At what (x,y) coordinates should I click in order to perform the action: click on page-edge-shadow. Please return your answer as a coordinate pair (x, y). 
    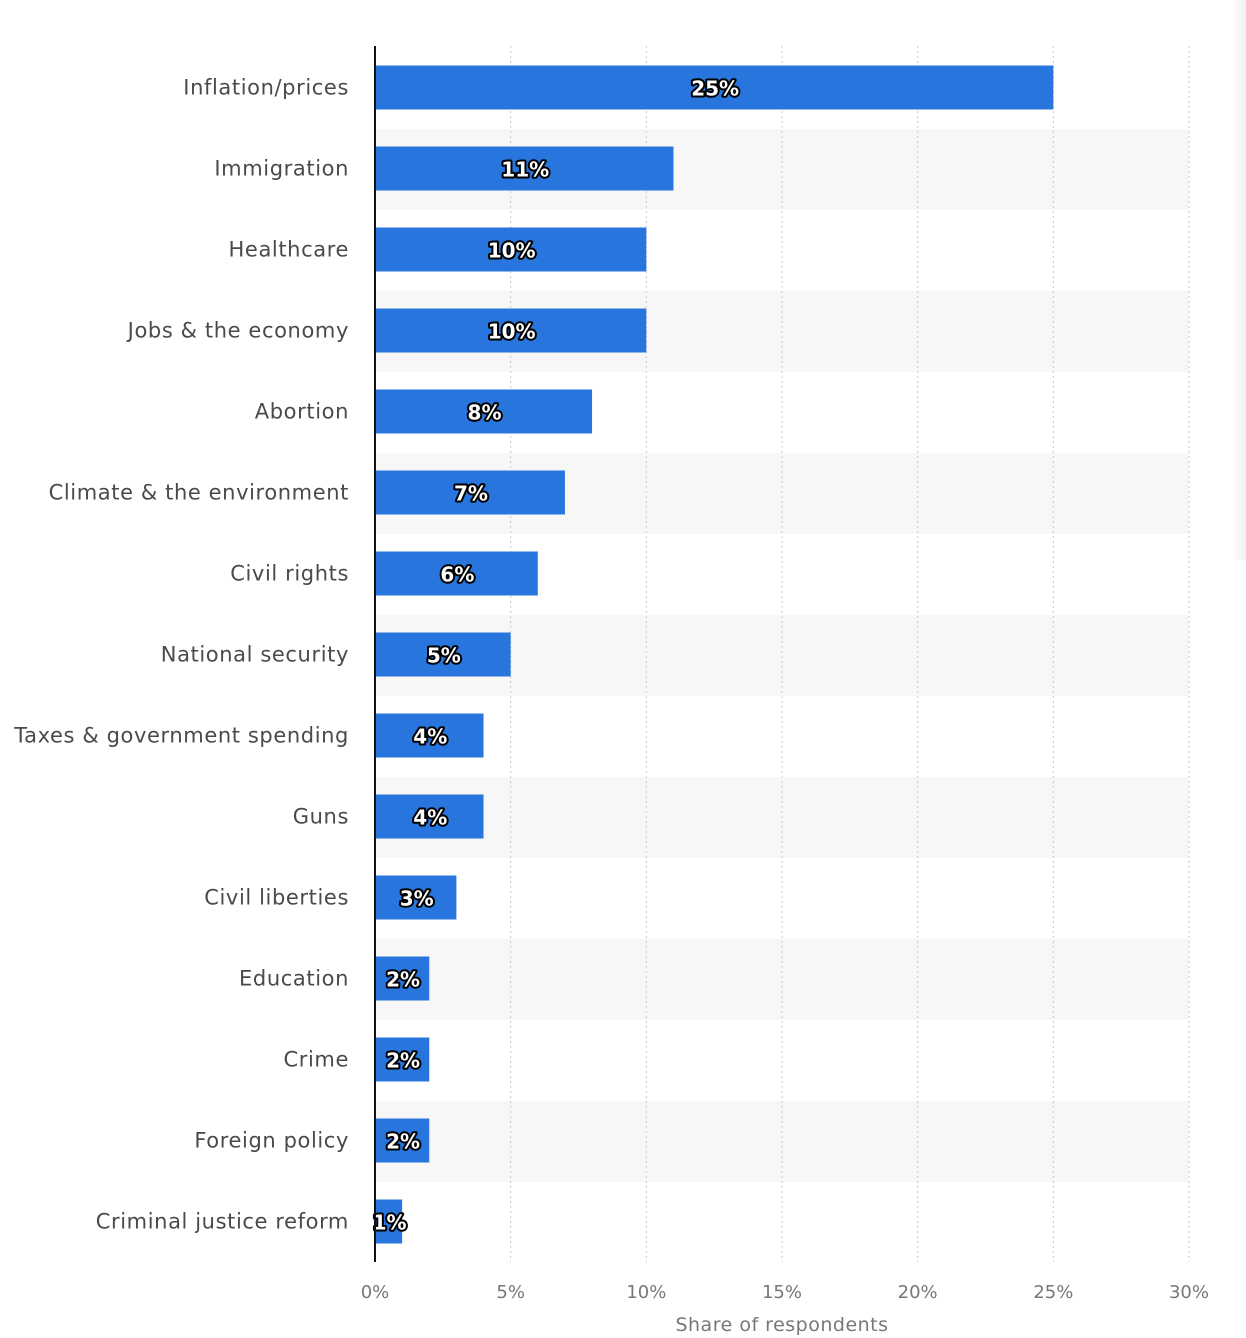
    Looking at the image, I should click on (1239, 280).